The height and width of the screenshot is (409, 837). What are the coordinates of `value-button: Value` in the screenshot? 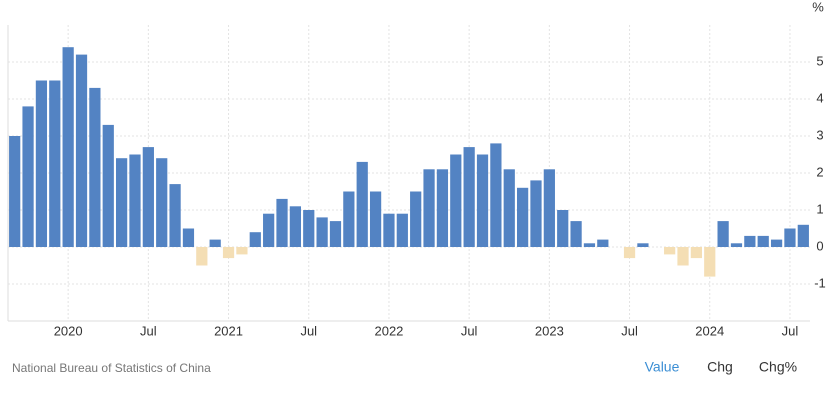 It's located at (662, 367).